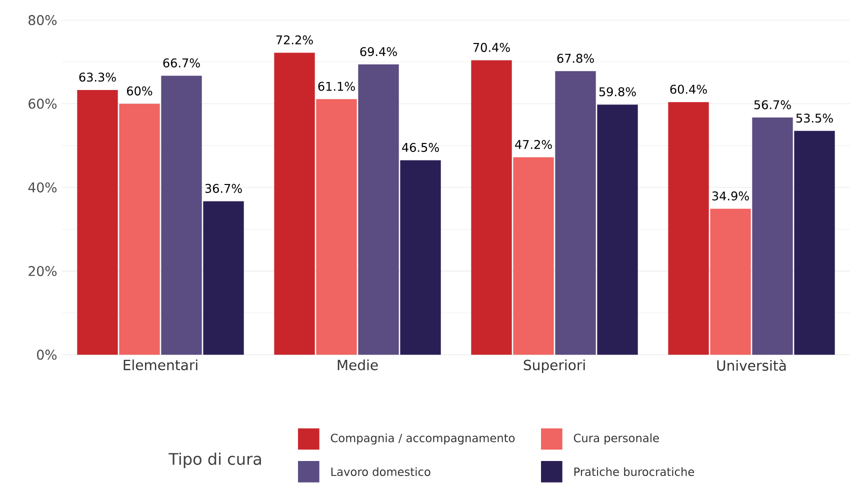 This screenshot has height=483, width=867. What do you see at coordinates (617, 91) in the screenshot?
I see `data-label: 59.8%` at bounding box center [617, 91].